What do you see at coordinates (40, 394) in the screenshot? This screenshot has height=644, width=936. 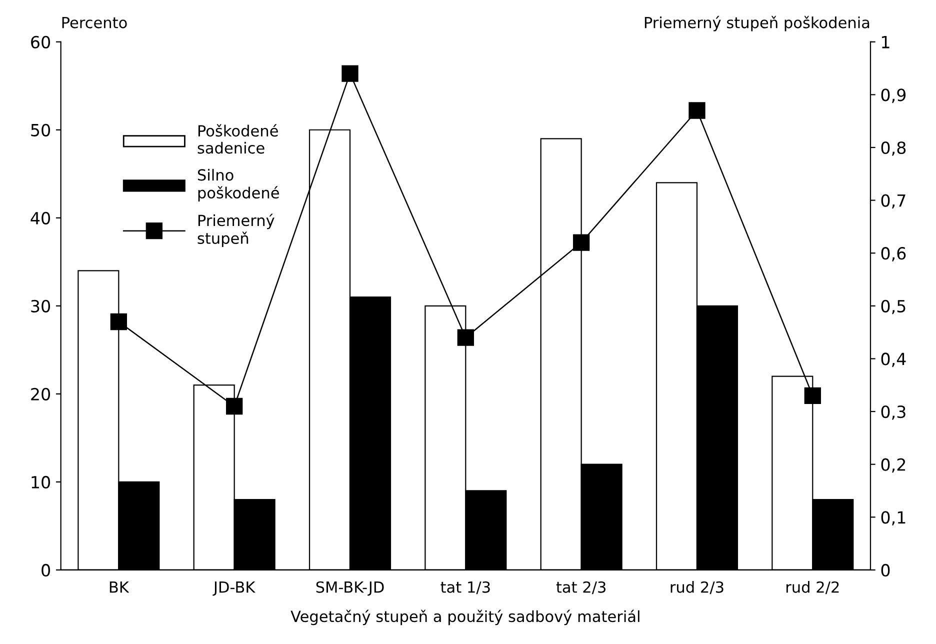 I see `y-tick-label: 20` at bounding box center [40, 394].